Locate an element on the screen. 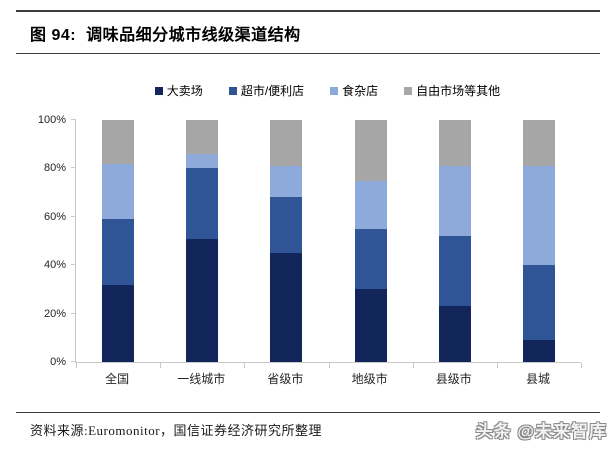 The height and width of the screenshot is (449, 615). figure-title-text: 调味品细分城市线级渠道结构 is located at coordinates (193, 35).